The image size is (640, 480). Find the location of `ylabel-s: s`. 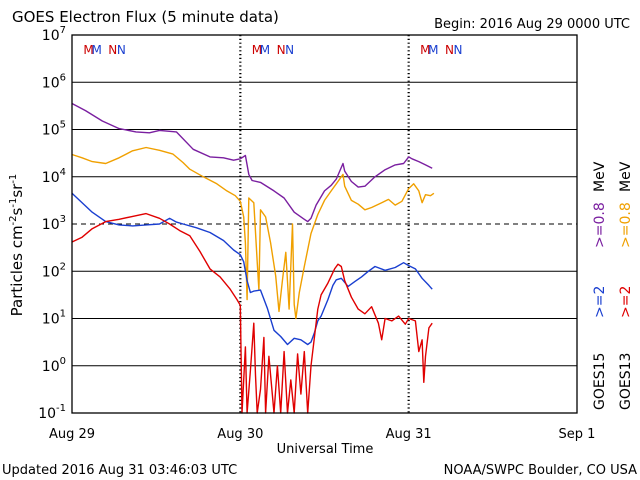

ylabel-s: s is located at coordinates (17, 211).